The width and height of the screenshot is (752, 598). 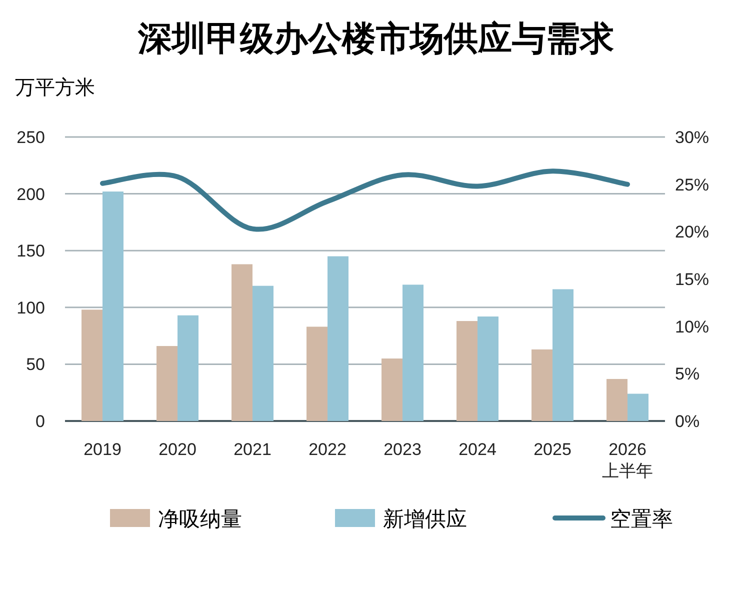 I want to click on x-tick-label: 2023, so click(x=403, y=449).